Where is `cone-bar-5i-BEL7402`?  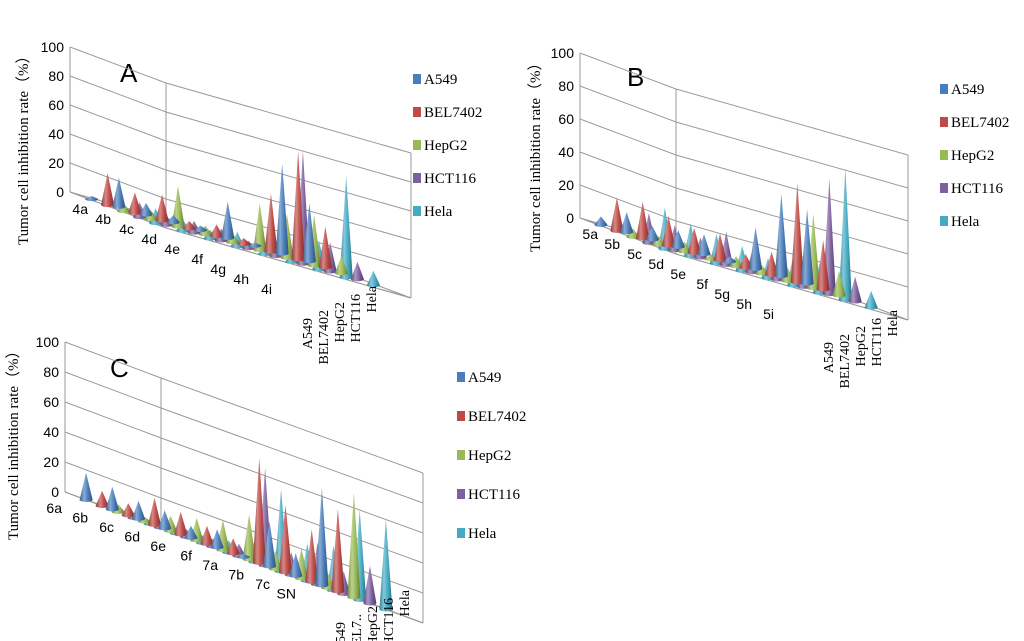
cone-bar-5i-BEL7402 is located at coordinates (823, 265).